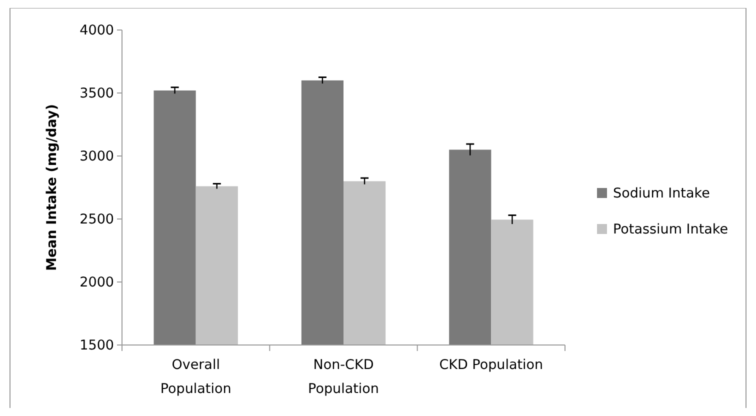  Describe the element at coordinates (52, 187) in the screenshot. I see `y-axis-title: Mean Intake (mg/day)` at that location.